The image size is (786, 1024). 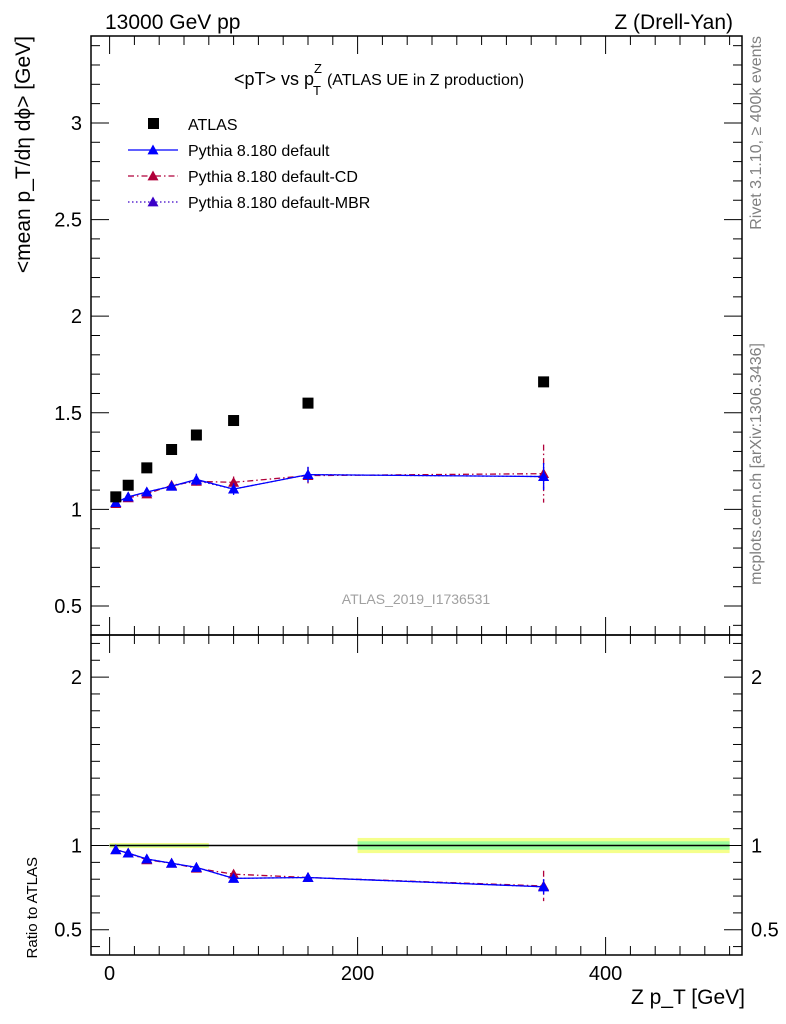 What do you see at coordinates (330, 442) in the screenshot?
I see `main-series` at bounding box center [330, 442].